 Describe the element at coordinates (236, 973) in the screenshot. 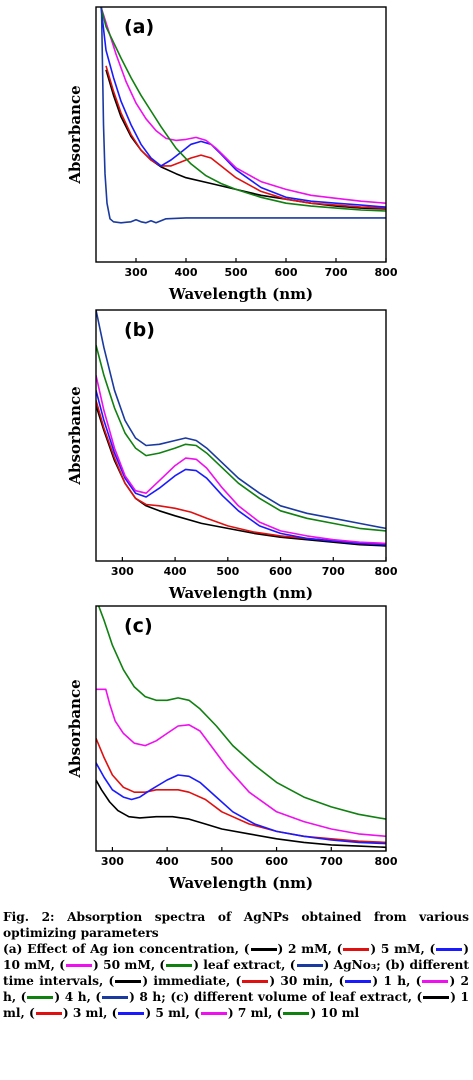

I see `caption-b-intro: (b) different time intervals,` at that location.